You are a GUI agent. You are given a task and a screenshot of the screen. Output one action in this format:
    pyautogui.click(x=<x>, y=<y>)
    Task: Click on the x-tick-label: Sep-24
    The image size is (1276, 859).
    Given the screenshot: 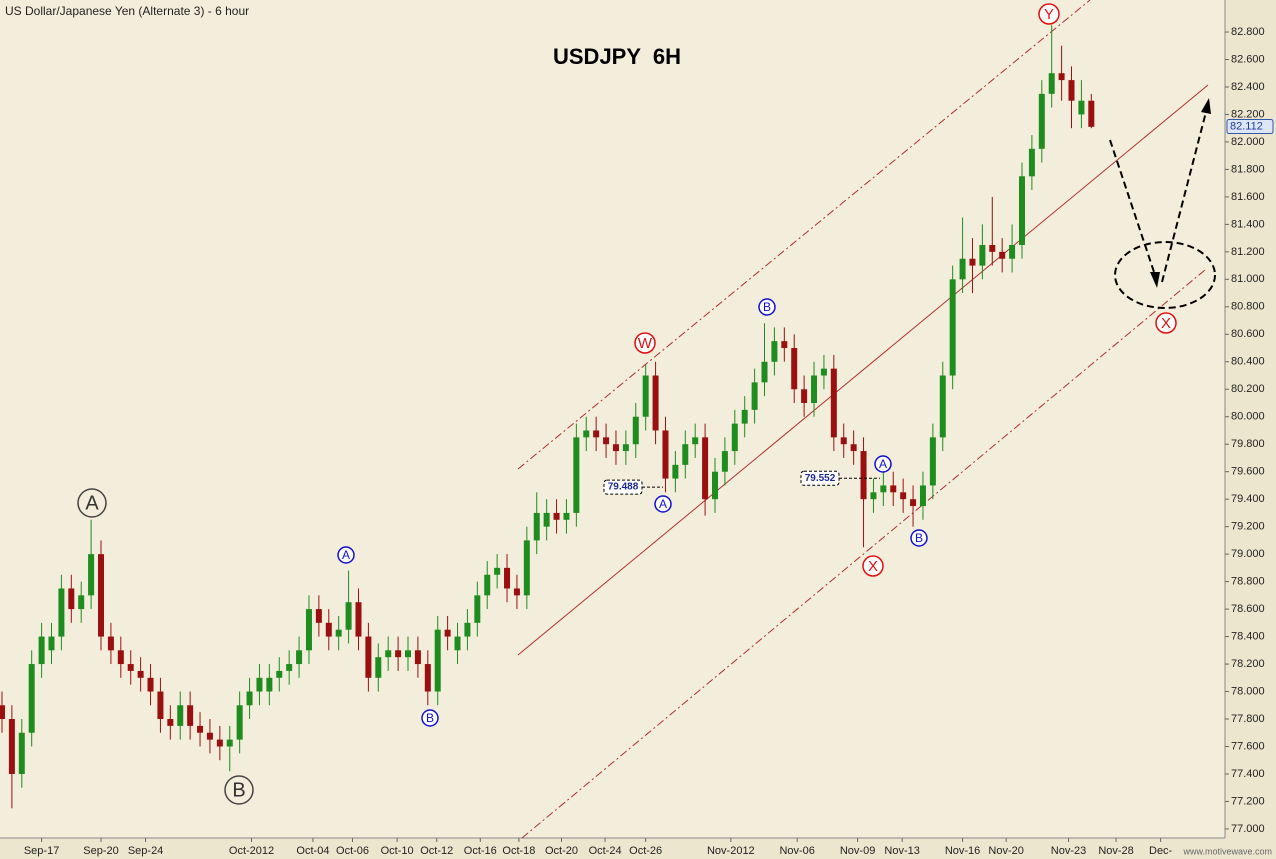 What is the action you would take?
    pyautogui.click(x=145, y=851)
    